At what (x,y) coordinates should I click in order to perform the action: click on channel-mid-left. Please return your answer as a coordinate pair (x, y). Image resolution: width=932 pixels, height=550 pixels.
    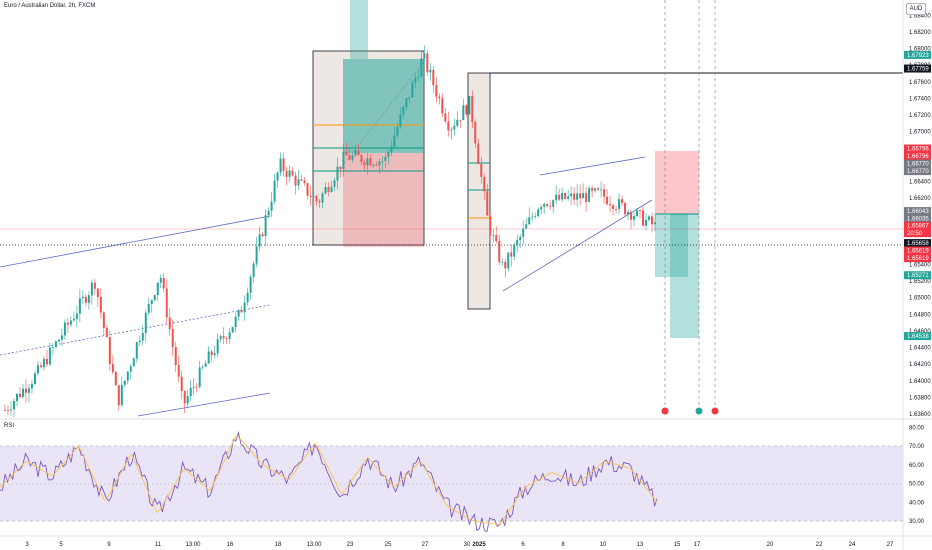
    Looking at the image, I should click on (135, 330).